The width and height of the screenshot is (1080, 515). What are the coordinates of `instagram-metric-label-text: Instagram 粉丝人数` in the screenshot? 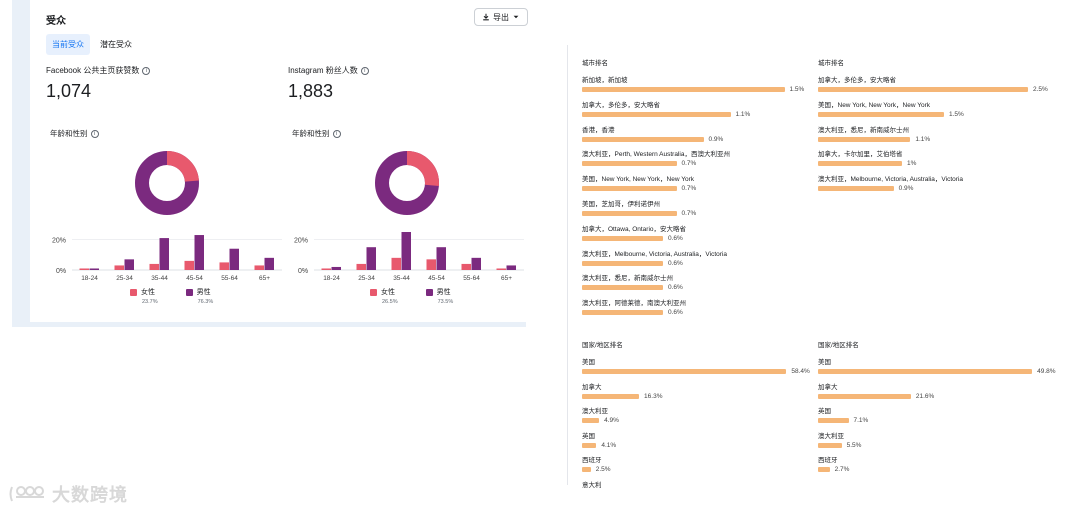 It's located at (323, 70).